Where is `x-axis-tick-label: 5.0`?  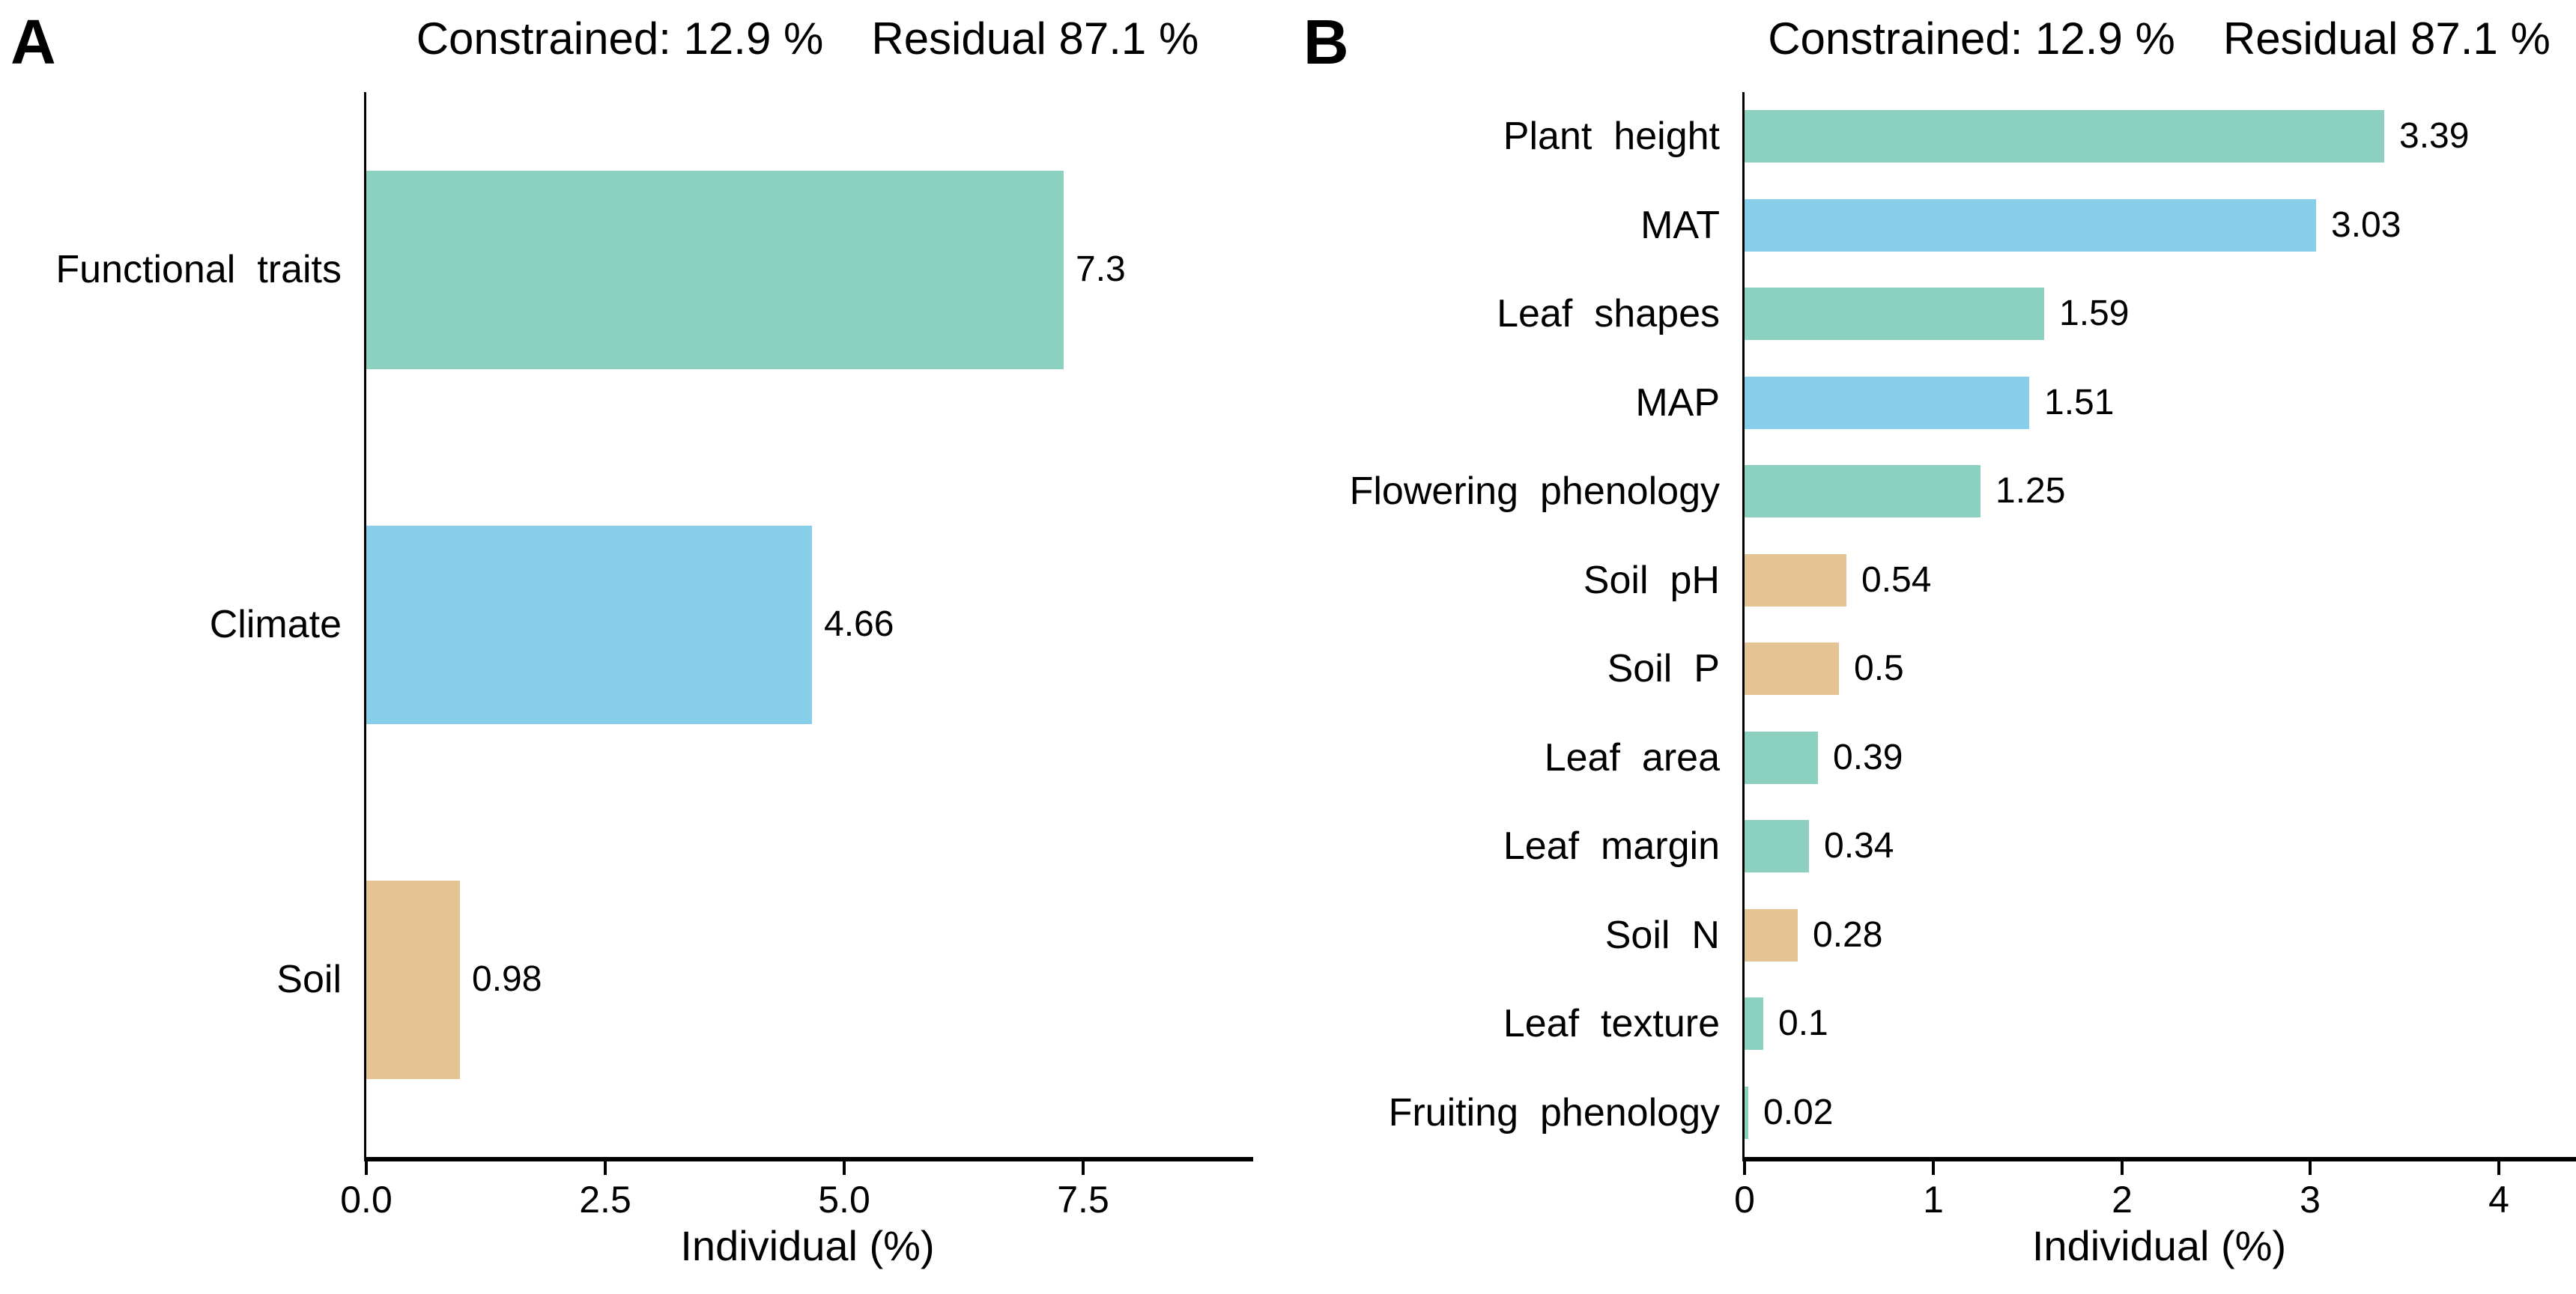 x-axis-tick-label: 5.0 is located at coordinates (844, 1200).